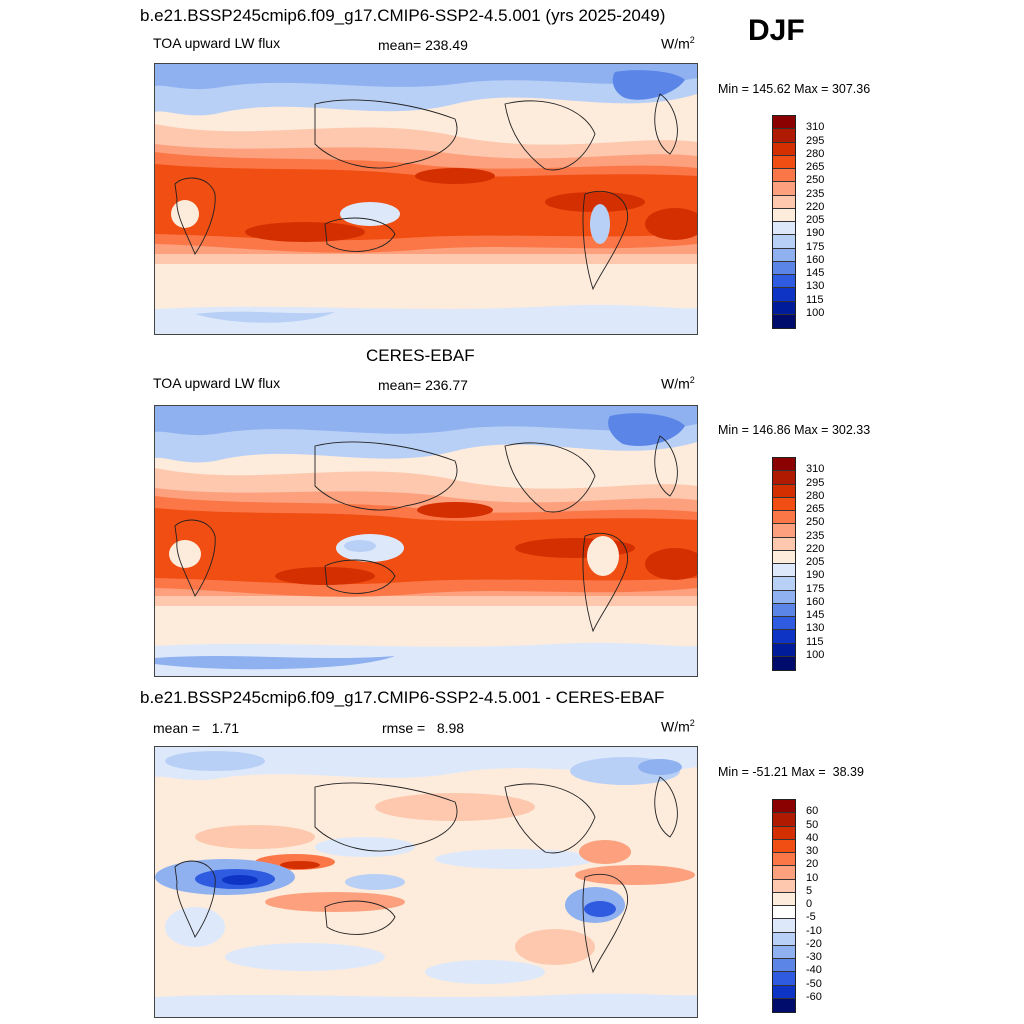 The width and height of the screenshot is (1024, 1024). I want to click on panel-2-map, so click(426, 541).